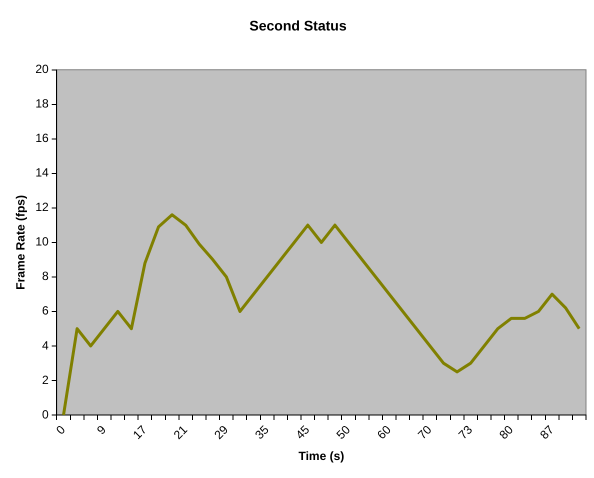 The width and height of the screenshot is (594, 478). I want to click on y-axis-title: Frame Rate (fps), so click(21, 242).